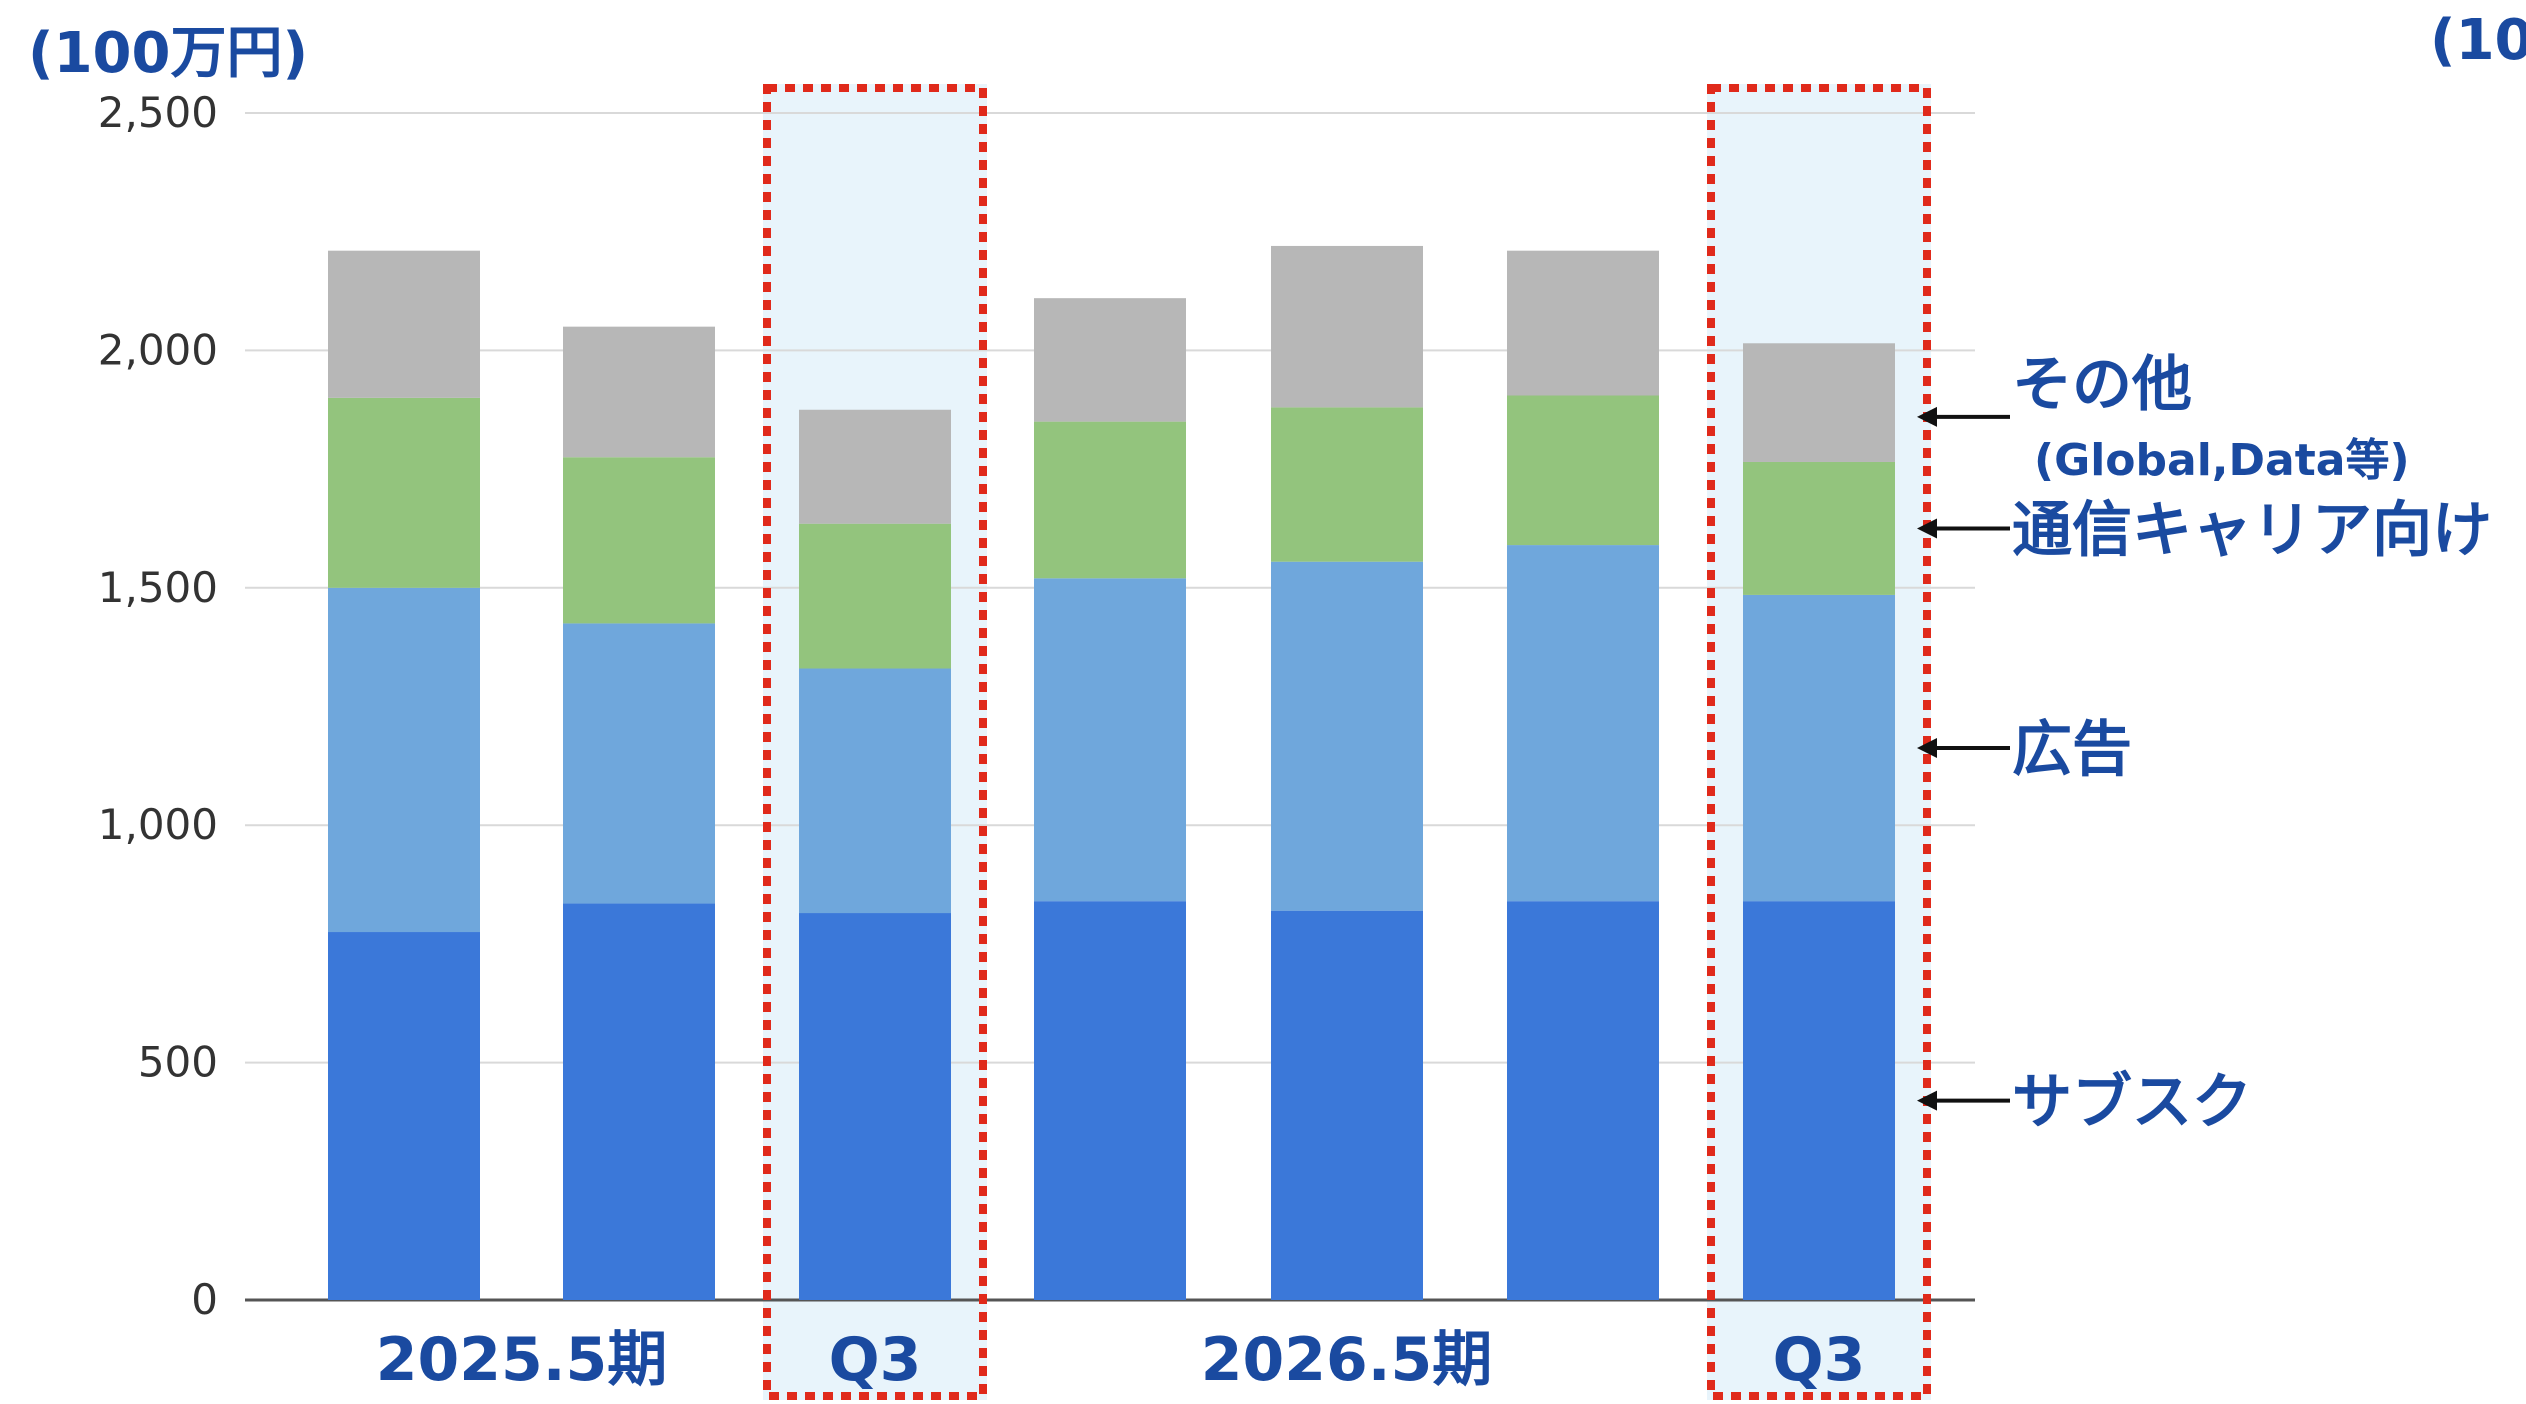 The image size is (2526, 1404). I want to click on y-tick-label-1500: 1,500, so click(158, 587).